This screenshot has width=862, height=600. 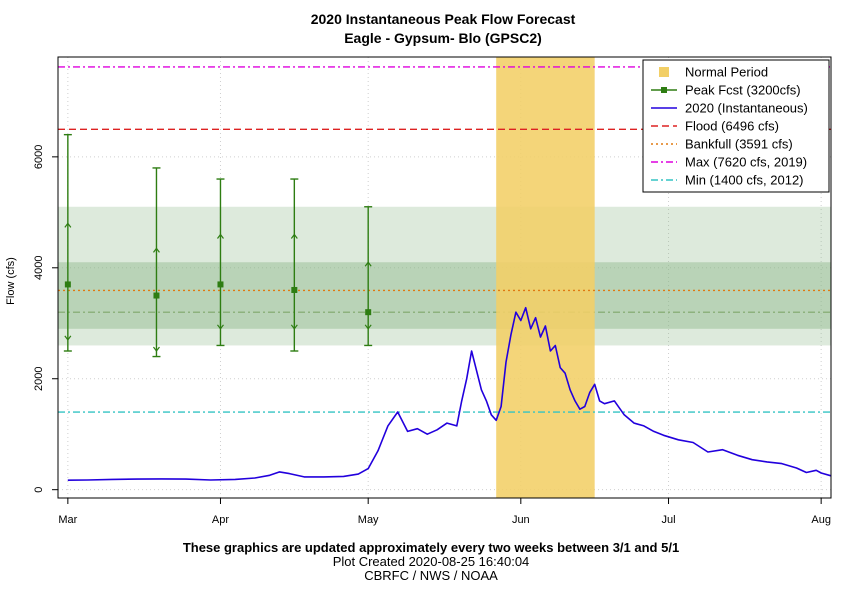 I want to click on x-tick-label: Mar, so click(x=67, y=520).